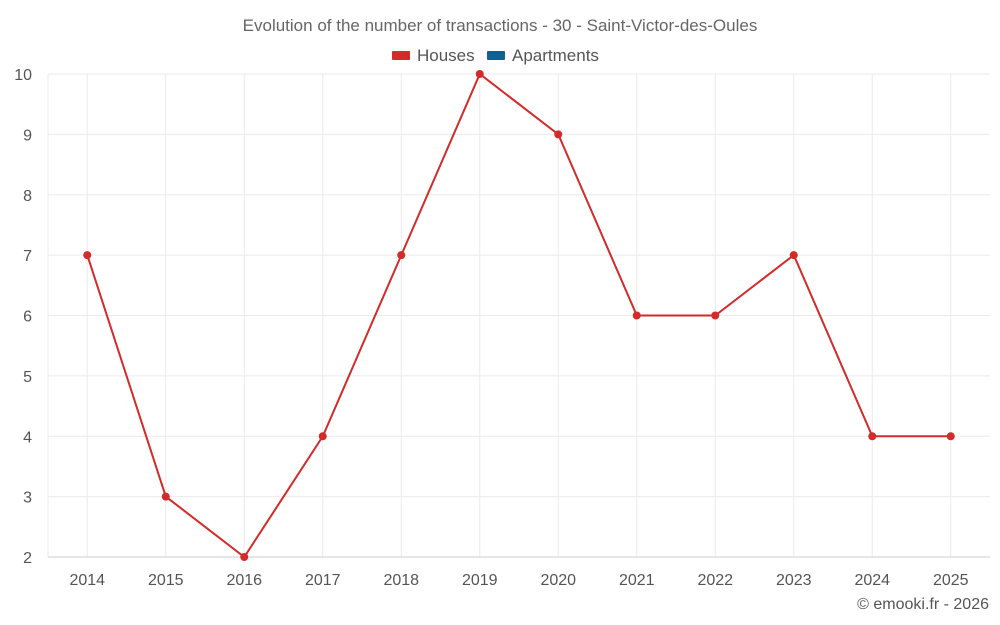 Image resolution: width=1000 pixels, height=625 pixels. I want to click on data-point-houses-2020, so click(558, 134).